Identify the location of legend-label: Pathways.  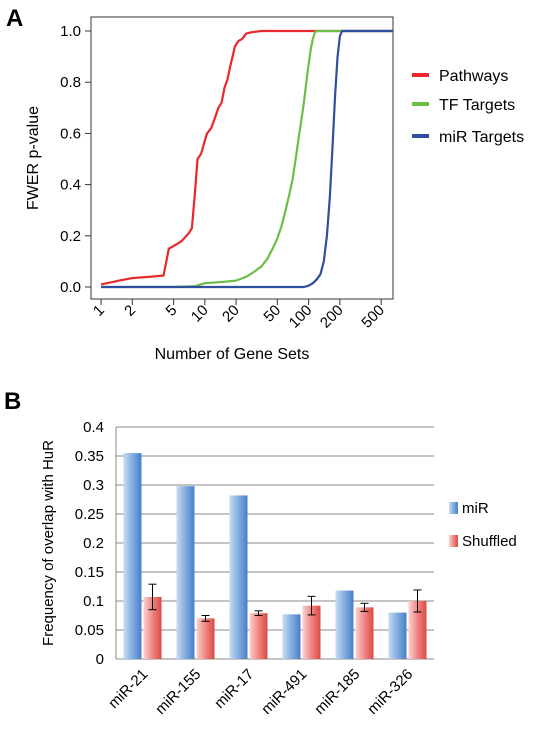
(473, 76).